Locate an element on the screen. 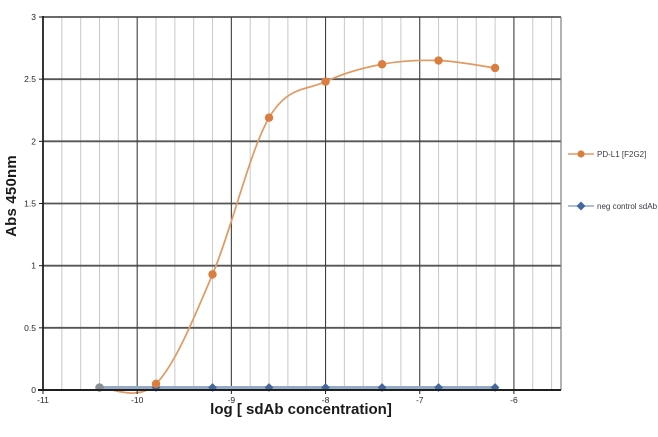 This screenshot has height=437, width=658. y-tick-label: 1.5 is located at coordinates (30, 204).